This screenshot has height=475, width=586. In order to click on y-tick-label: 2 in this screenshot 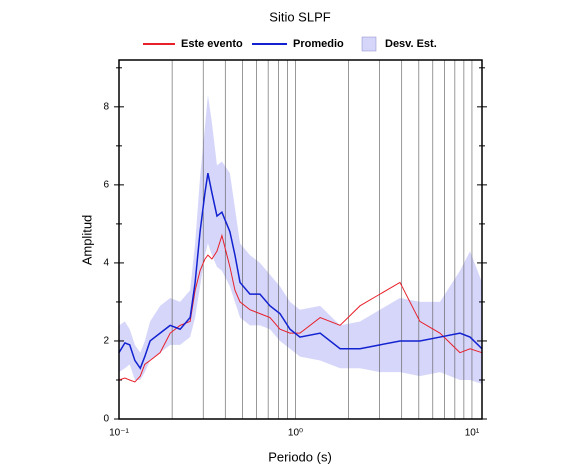, I will do `click(106, 341)`.